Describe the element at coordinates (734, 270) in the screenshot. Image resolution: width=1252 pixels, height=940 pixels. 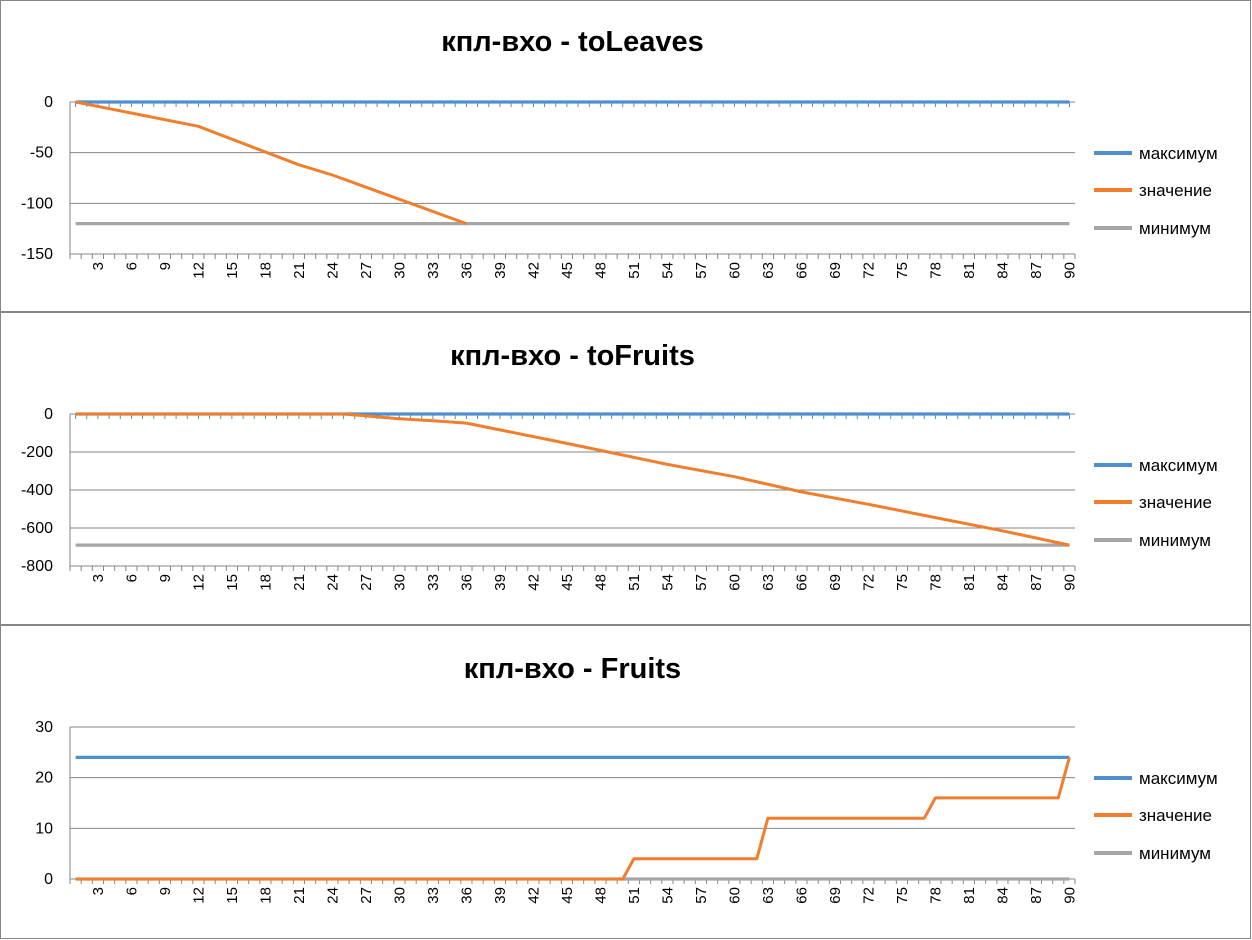
I see `x-tick-label: 60` at that location.